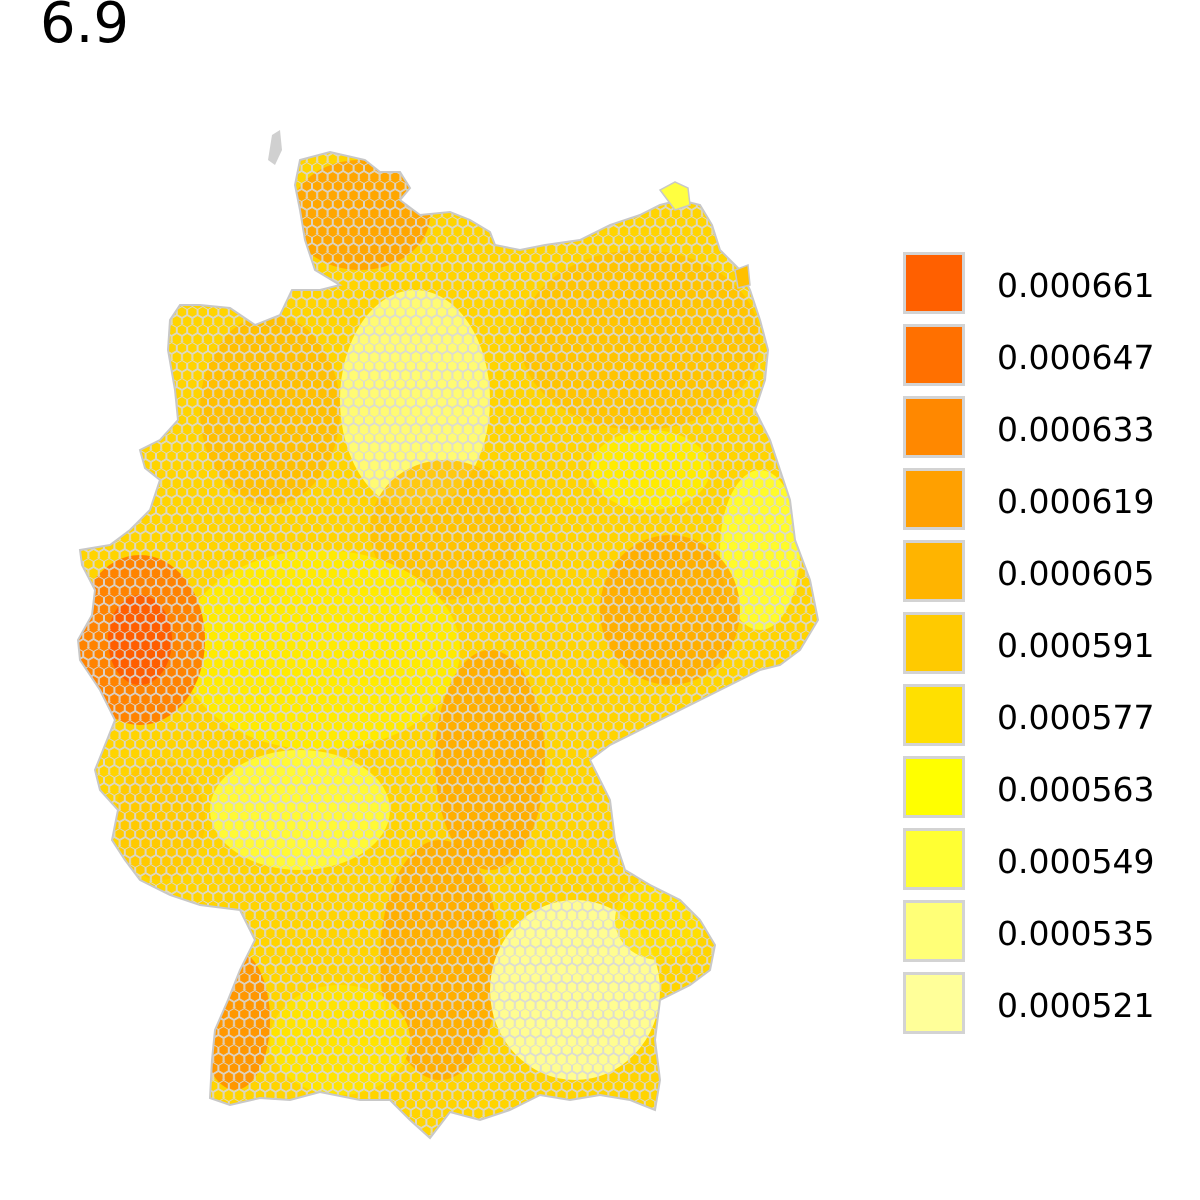  Describe the element at coordinates (1076, 717) in the screenshot. I see `legend-label: 0.000577` at that location.